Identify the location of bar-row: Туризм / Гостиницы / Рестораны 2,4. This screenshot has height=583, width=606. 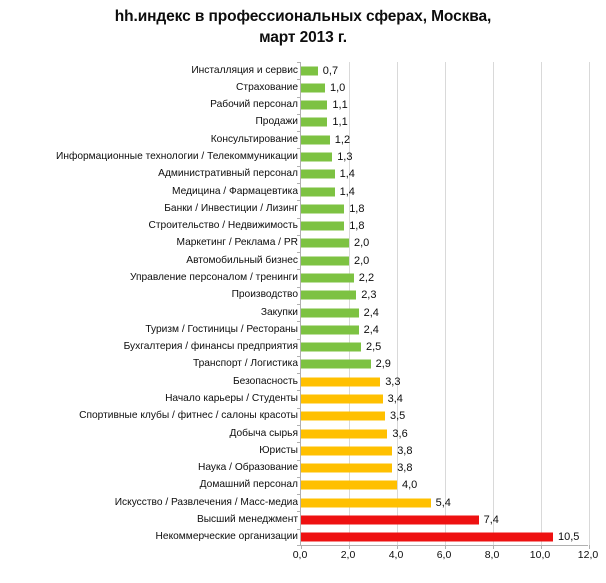
(303, 329).